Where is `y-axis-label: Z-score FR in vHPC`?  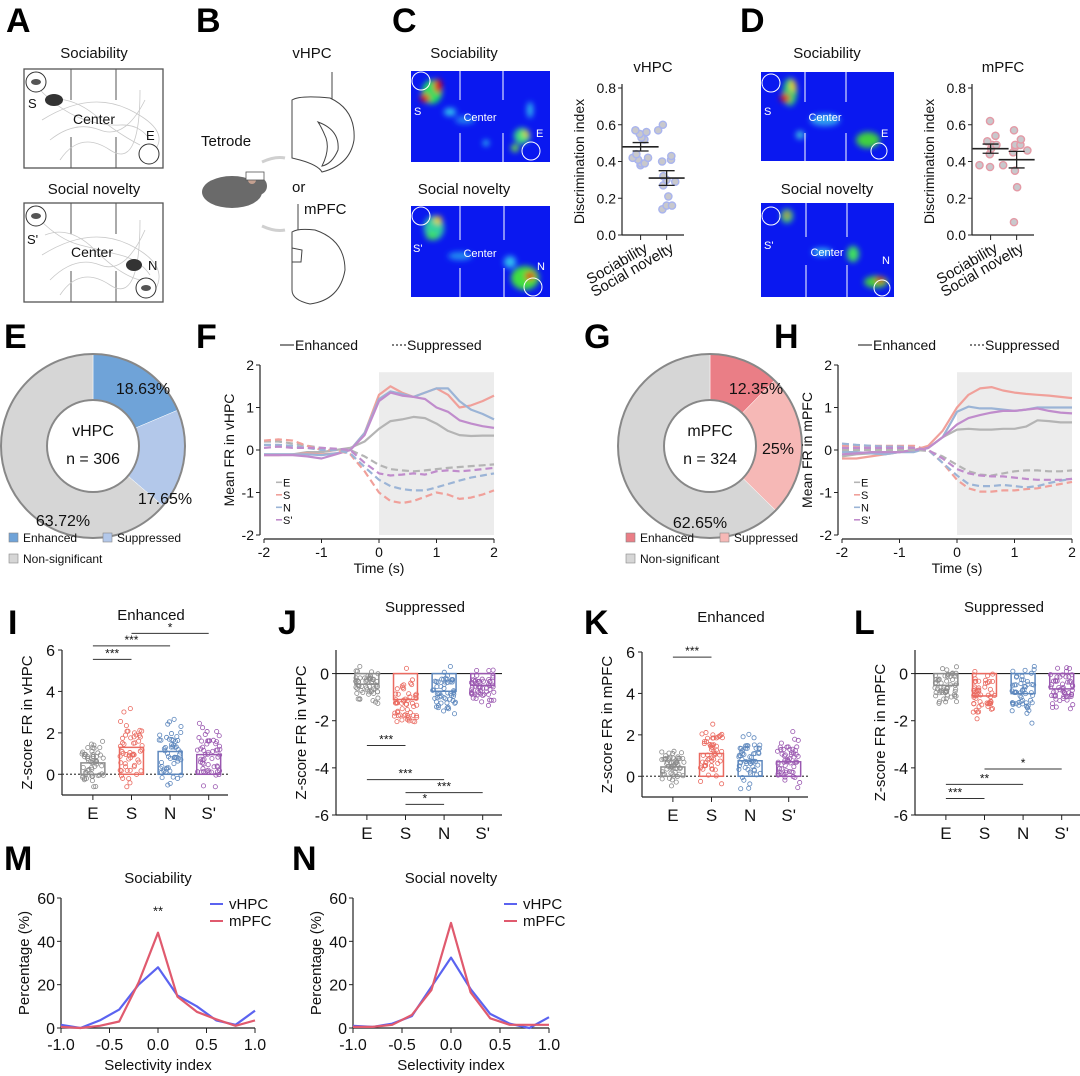 y-axis-label: Z-score FR in vHPC is located at coordinates (301, 732).